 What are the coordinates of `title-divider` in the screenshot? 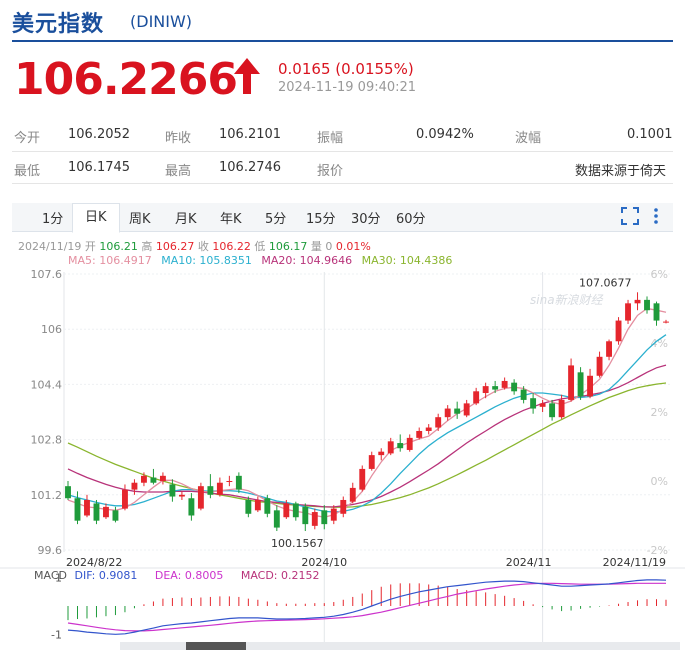 It's located at (342, 41).